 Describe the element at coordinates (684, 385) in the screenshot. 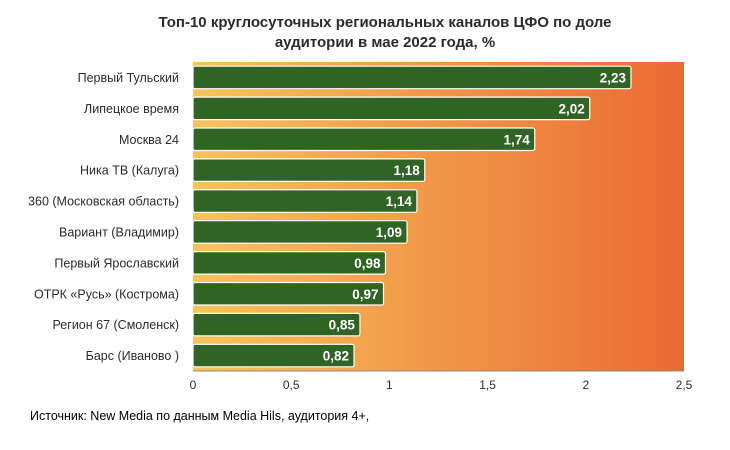

I see `x-tick-label: 2,5` at that location.